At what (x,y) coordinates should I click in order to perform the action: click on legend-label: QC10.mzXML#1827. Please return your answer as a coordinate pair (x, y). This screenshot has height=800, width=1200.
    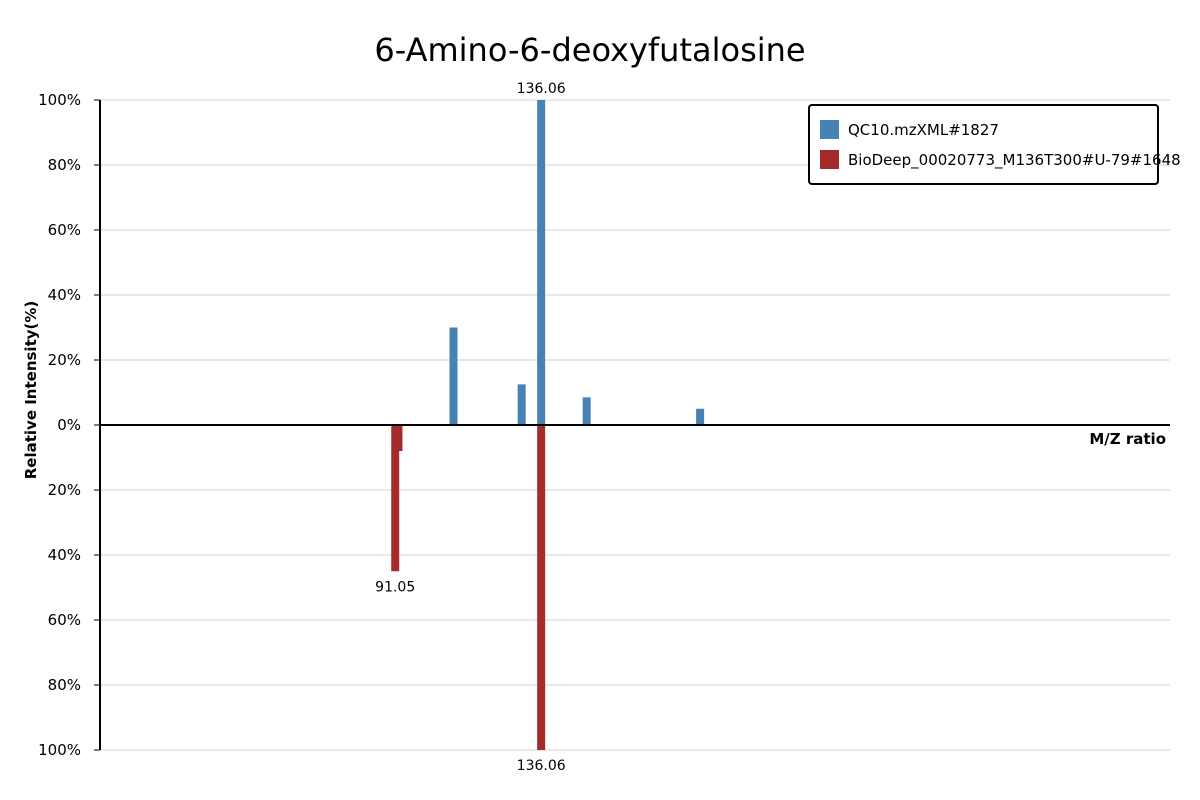
    Looking at the image, I should click on (923, 130).